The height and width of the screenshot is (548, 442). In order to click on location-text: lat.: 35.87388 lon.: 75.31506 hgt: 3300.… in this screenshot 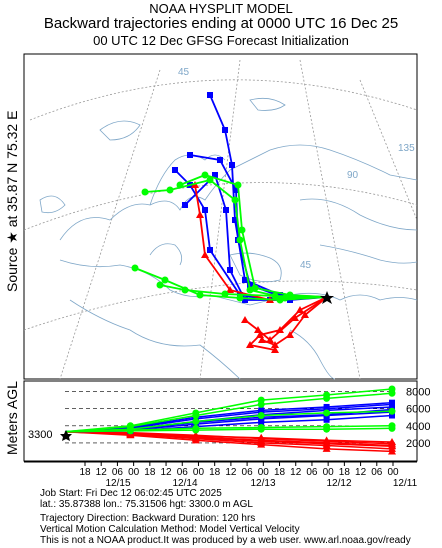, I will do `click(146, 504)`.